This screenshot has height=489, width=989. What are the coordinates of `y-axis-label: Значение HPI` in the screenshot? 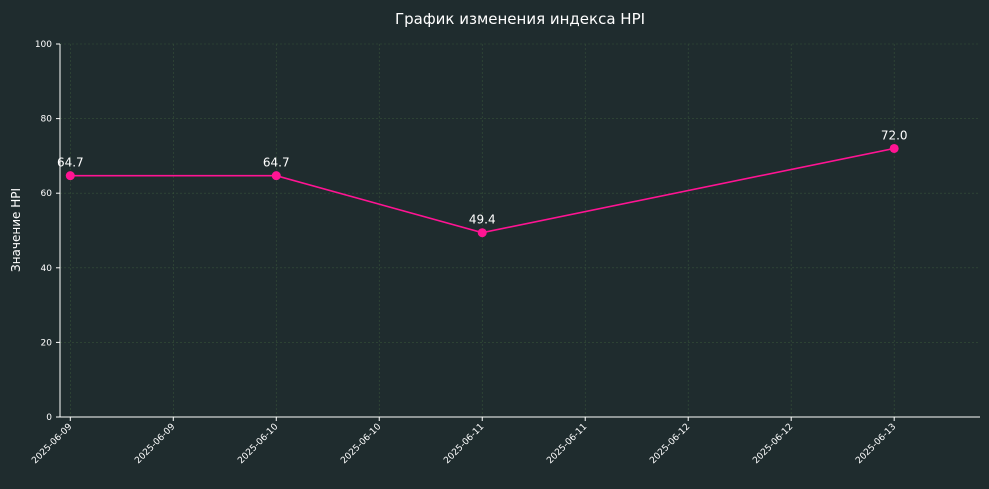 It's located at (16, 230).